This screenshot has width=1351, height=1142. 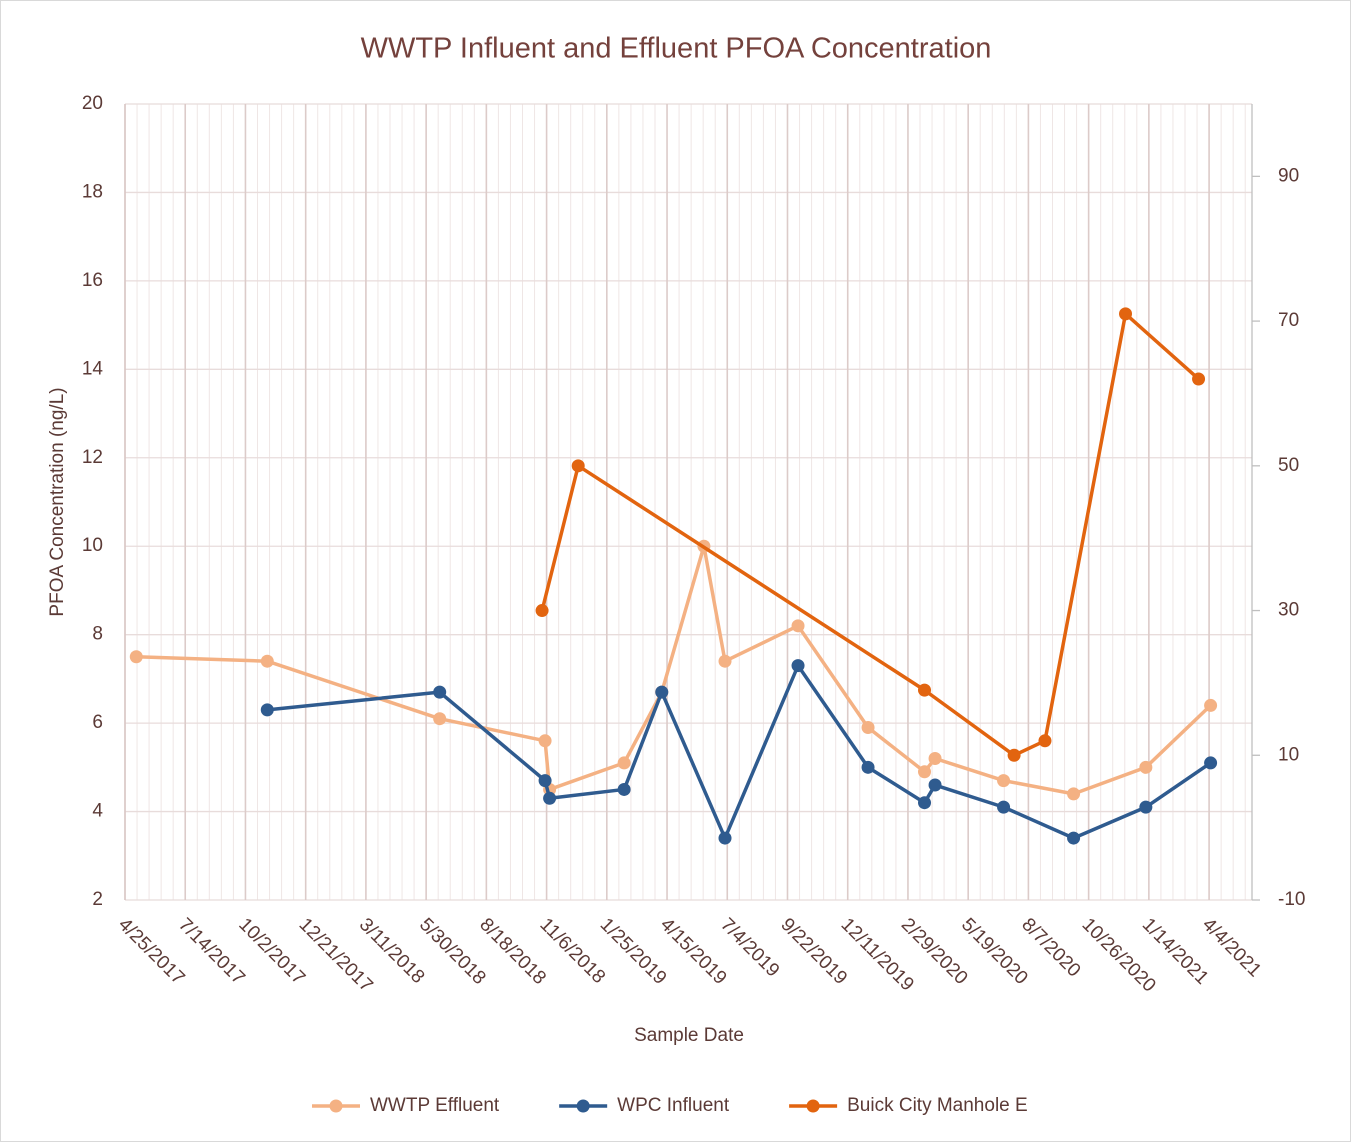 What do you see at coordinates (1288, 175) in the screenshot?
I see `y2-tick-label: 90` at bounding box center [1288, 175].